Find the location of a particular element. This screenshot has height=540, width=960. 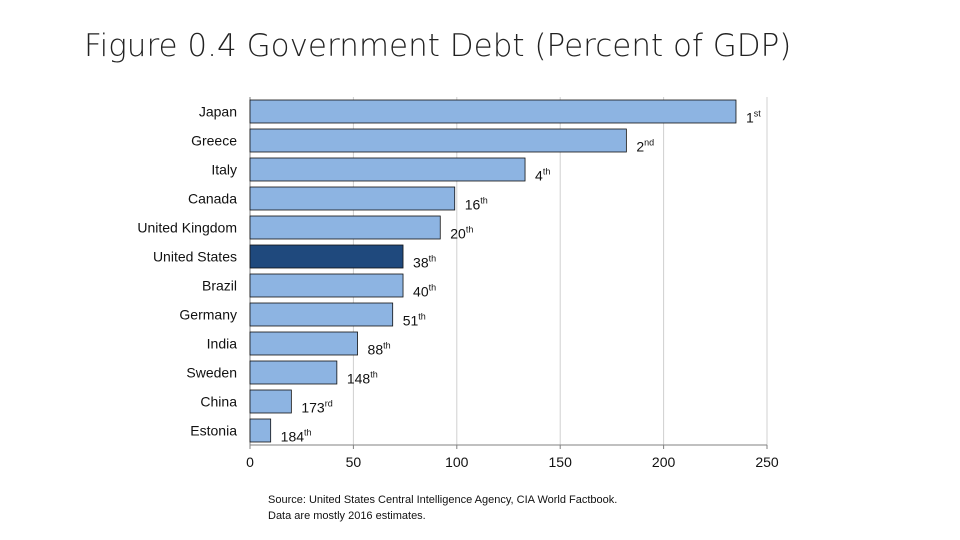

rank-number: 16 is located at coordinates (473, 205).